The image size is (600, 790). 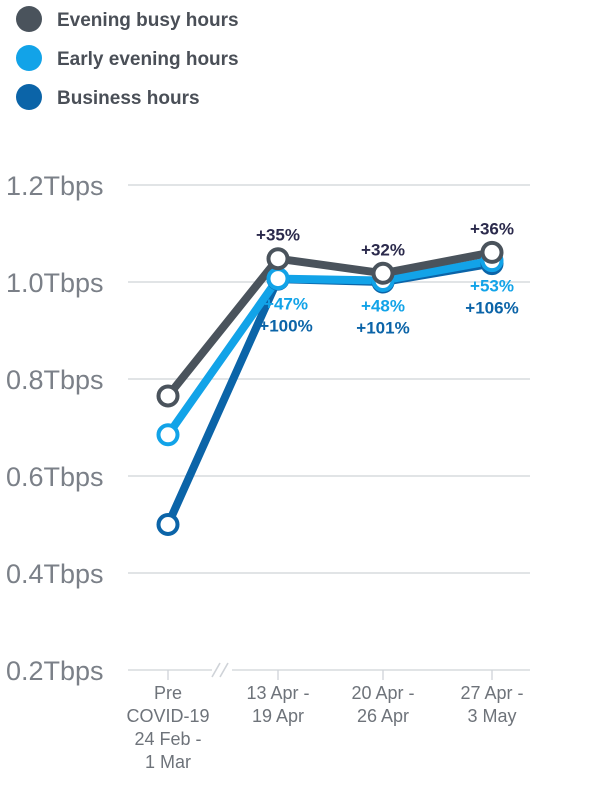 I want to click on legend-label-business-hours: Business hours, so click(x=128, y=98).